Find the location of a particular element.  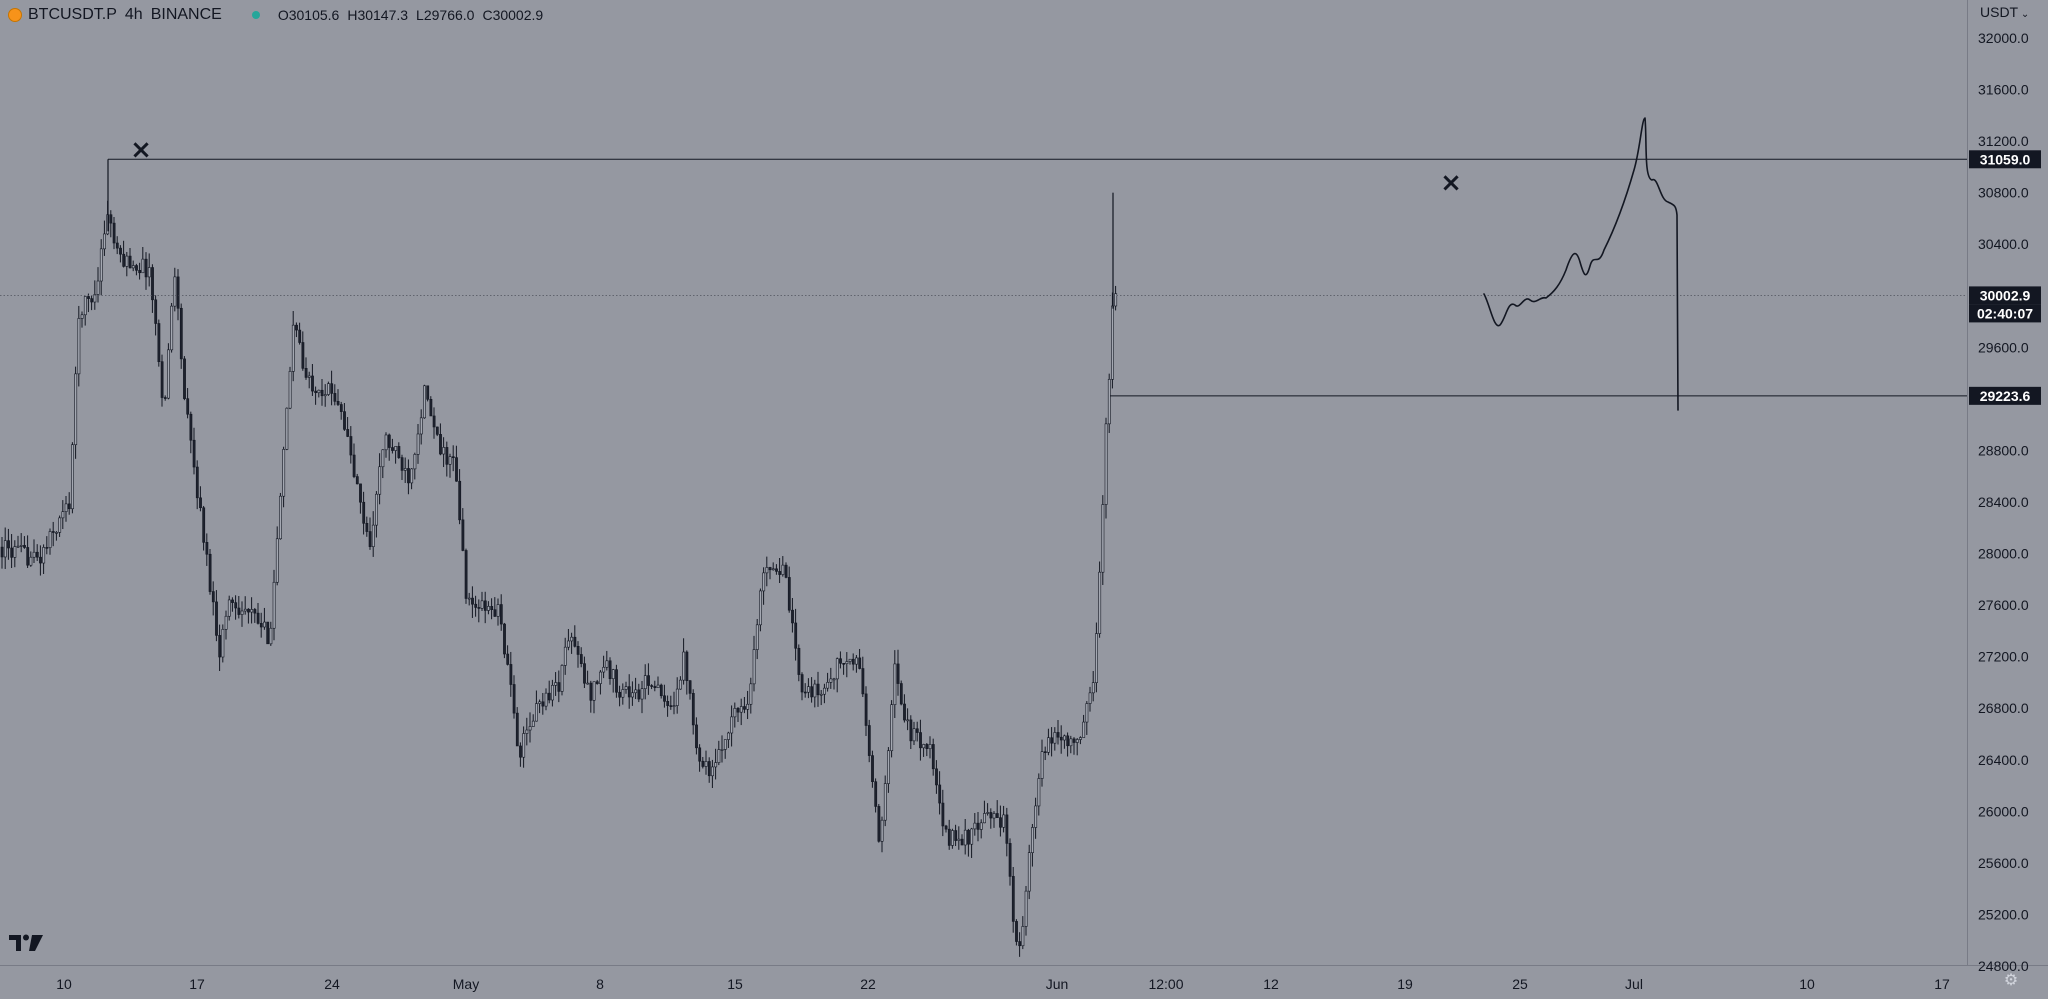

currency-selector: USDT ⌄ is located at coordinates (2004, 12).